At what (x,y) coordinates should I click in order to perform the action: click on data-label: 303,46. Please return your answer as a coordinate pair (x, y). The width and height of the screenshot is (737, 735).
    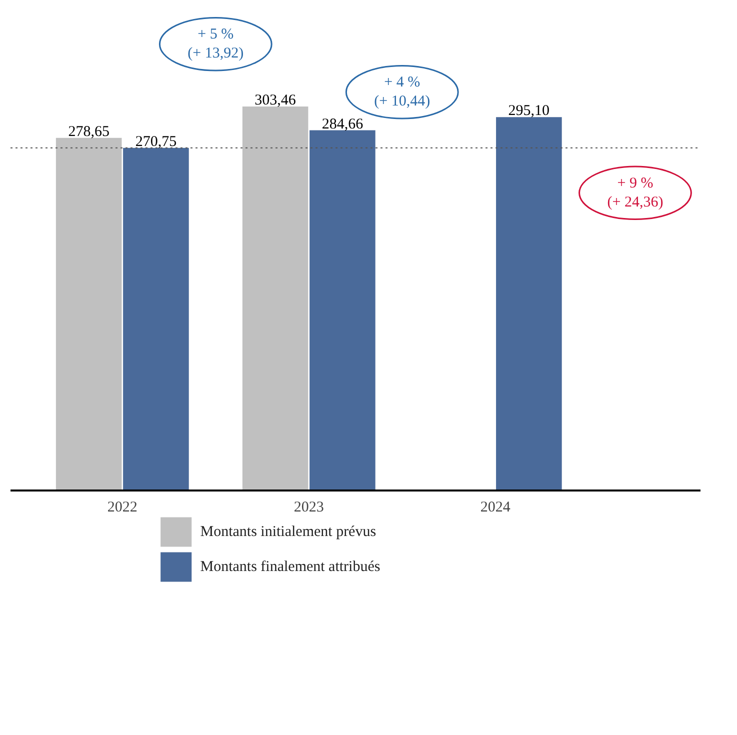
    Looking at the image, I should click on (275, 100).